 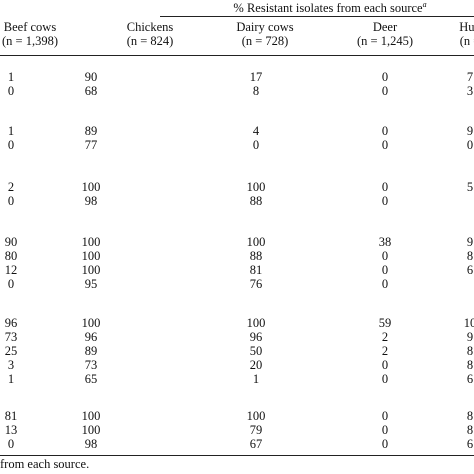 What do you see at coordinates (150, 41) in the screenshot?
I see `column-n: (n = 824)` at bounding box center [150, 41].